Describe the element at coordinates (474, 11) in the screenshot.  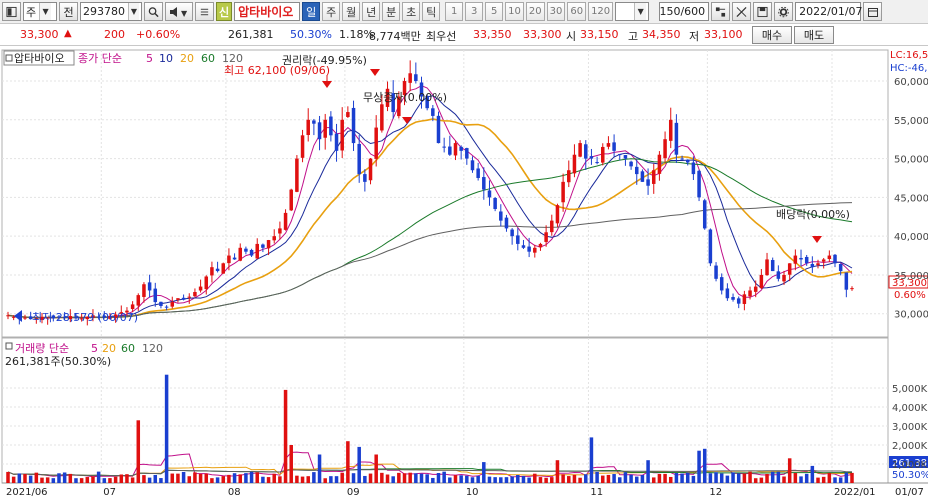
I see `interval-3: 3` at that location.